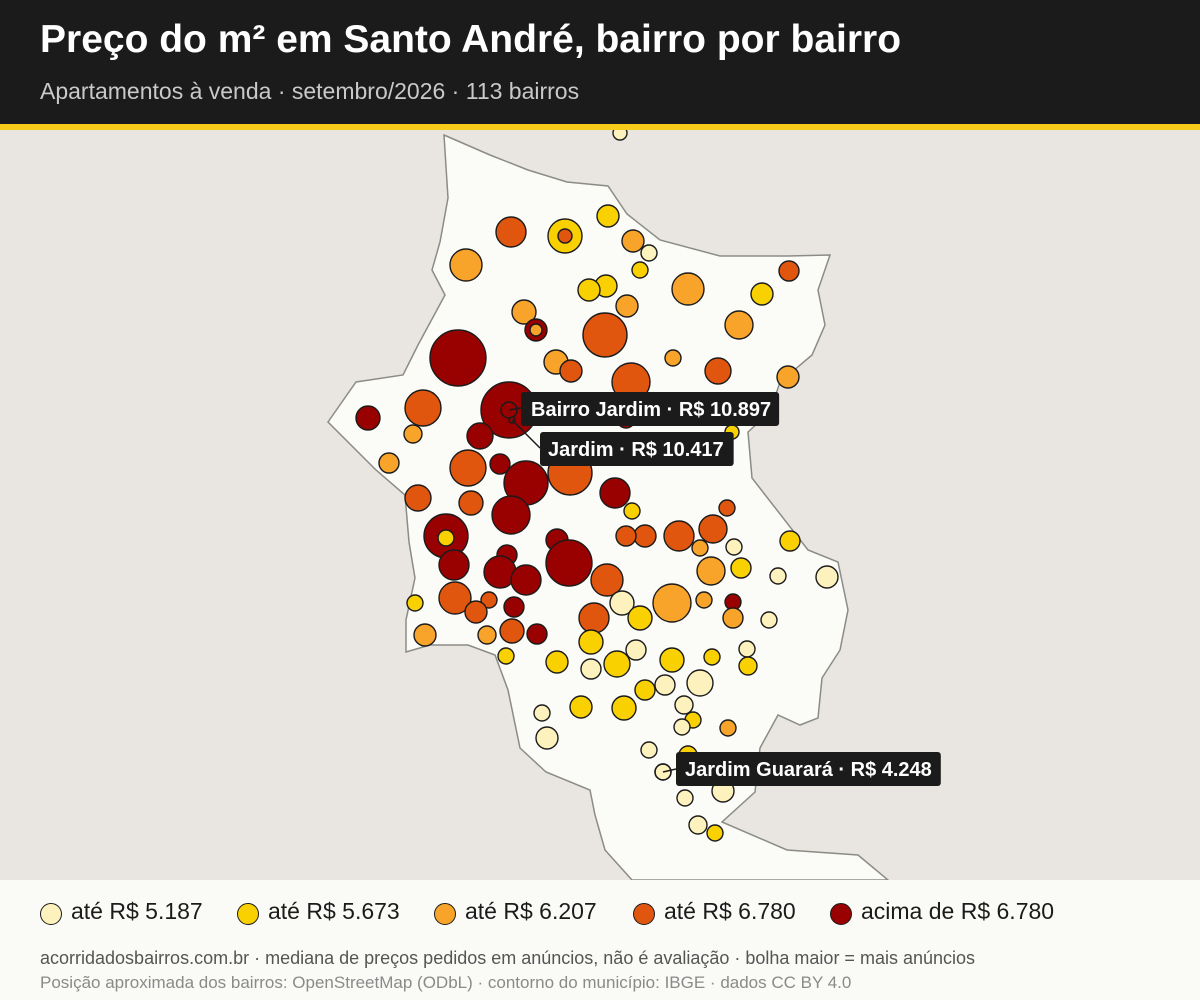 The height and width of the screenshot is (1000, 1200). What do you see at coordinates (531, 911) in the screenshot?
I see `legend-label-class-3: até R$ 6.207` at bounding box center [531, 911].